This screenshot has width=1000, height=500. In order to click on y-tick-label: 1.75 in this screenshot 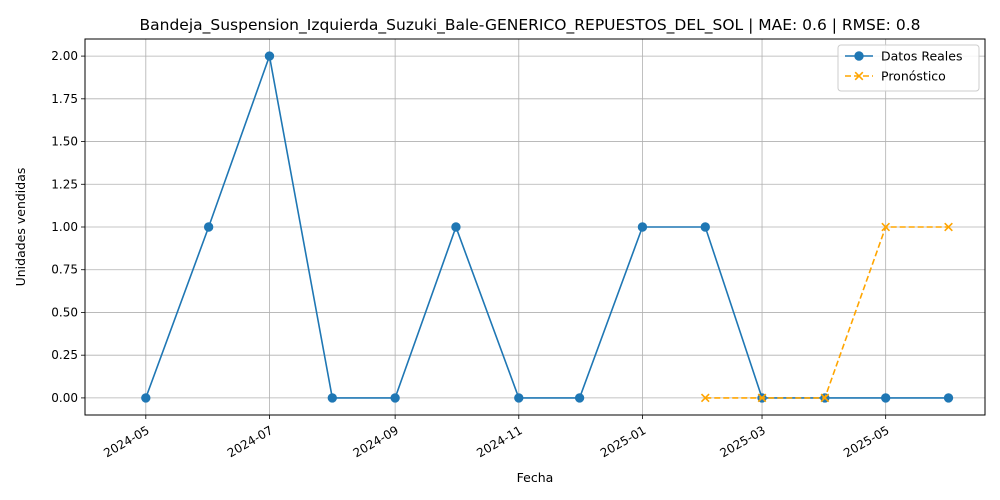, I will do `click(64, 99)`.